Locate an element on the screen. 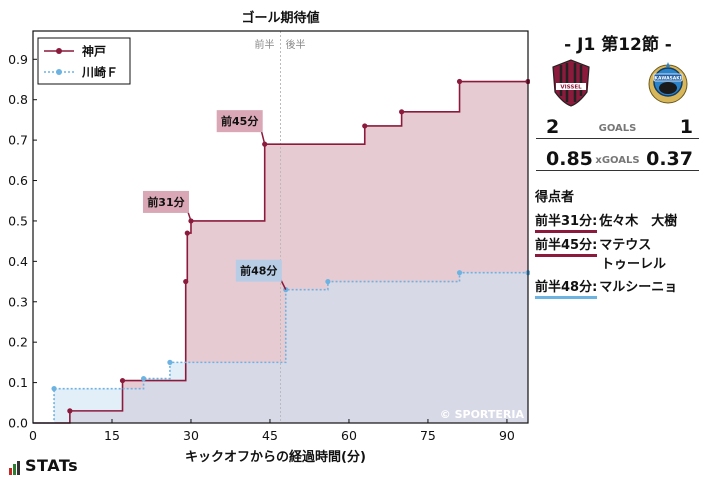 The width and height of the screenshot is (707, 479). scorer-time: 前半31分: is located at coordinates (566, 221).